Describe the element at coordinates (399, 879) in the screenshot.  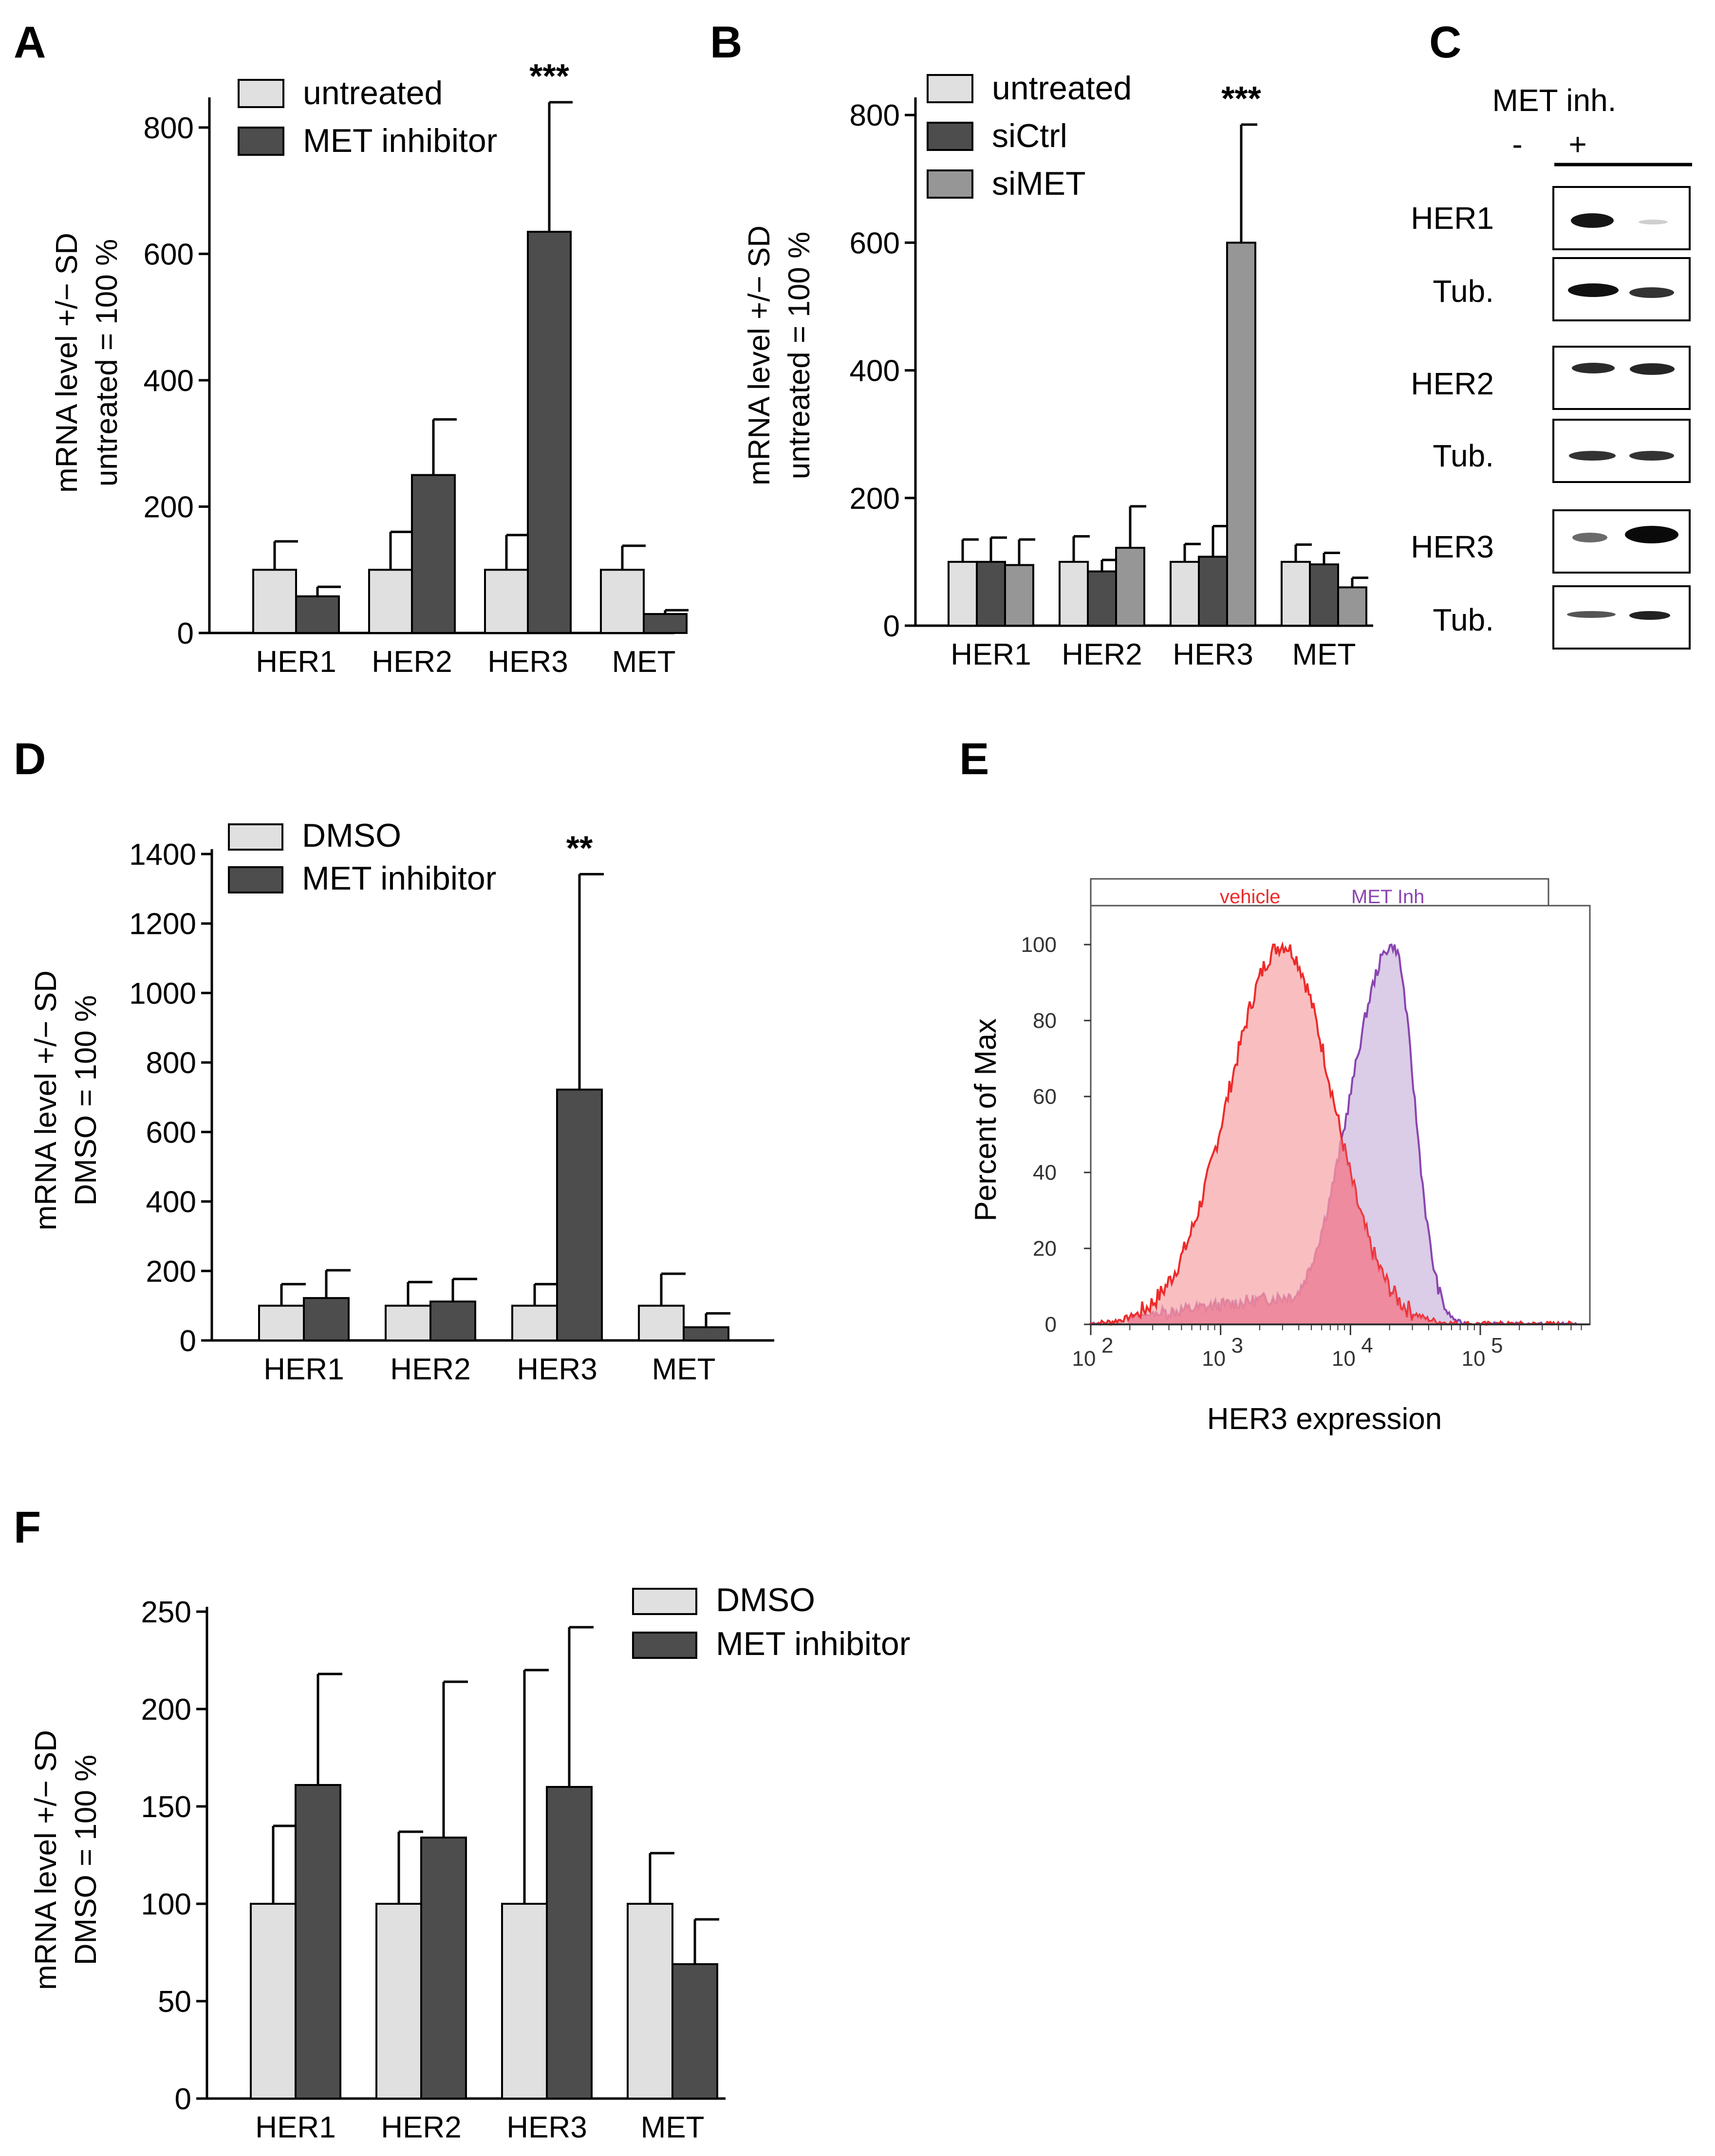
I see `panel-d-legend-label: MET inhibitor` at that location.